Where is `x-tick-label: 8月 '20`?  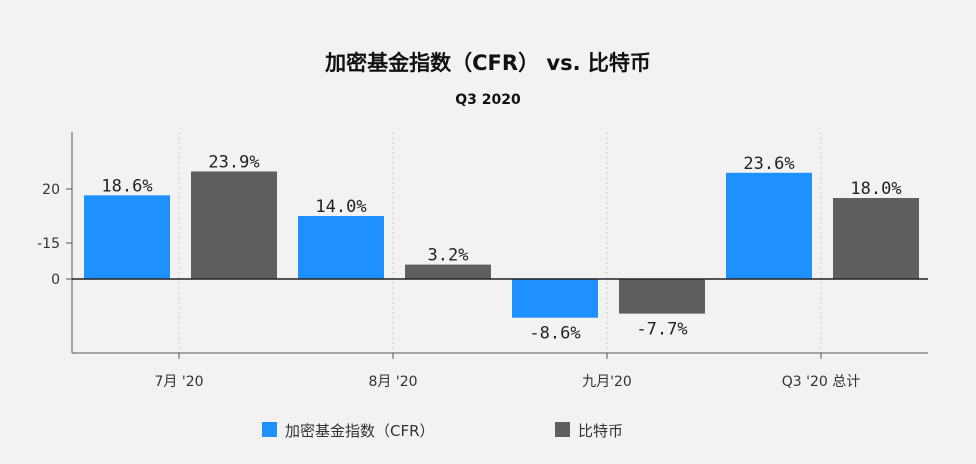
x-tick-label: 8月 '20 is located at coordinates (392, 382).